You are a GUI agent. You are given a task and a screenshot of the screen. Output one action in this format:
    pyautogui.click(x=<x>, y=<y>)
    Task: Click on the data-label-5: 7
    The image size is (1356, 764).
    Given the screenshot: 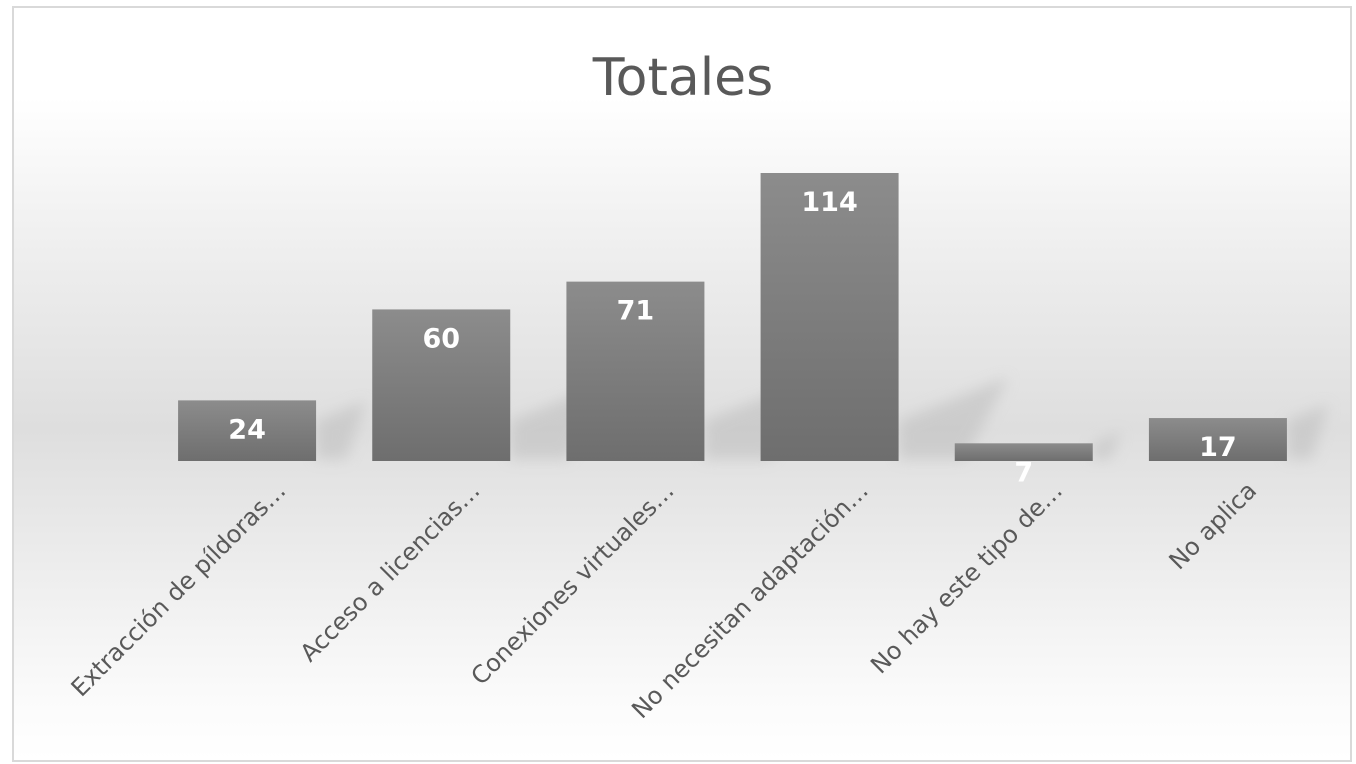 What is the action you would take?
    pyautogui.click(x=1023, y=472)
    